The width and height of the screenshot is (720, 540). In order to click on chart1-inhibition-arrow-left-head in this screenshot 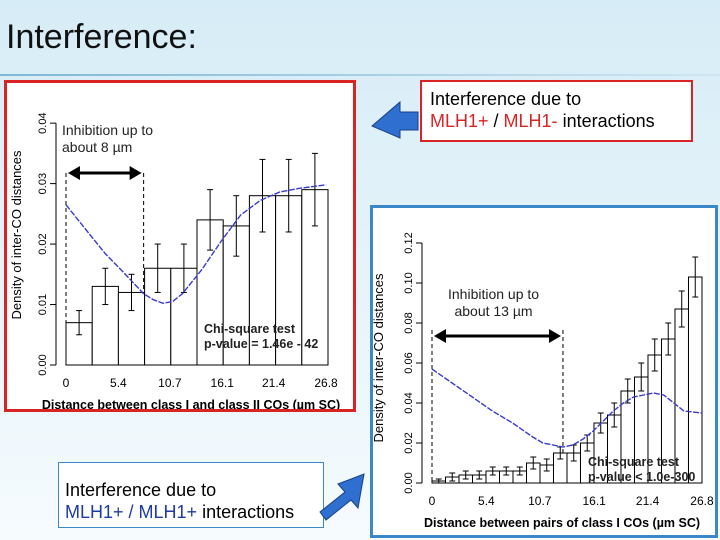, I will do `click(440, 336)`.